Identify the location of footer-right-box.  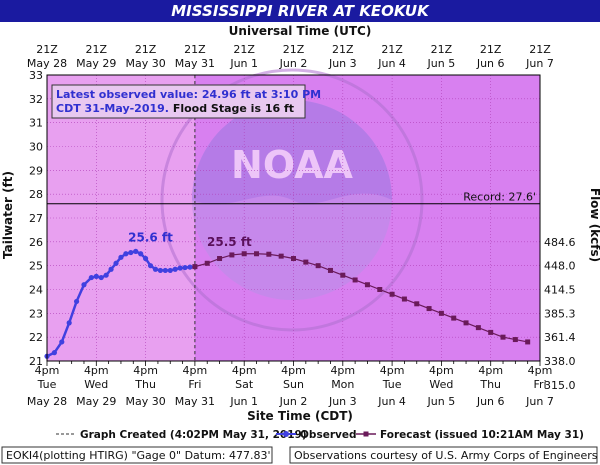
(443, 455).